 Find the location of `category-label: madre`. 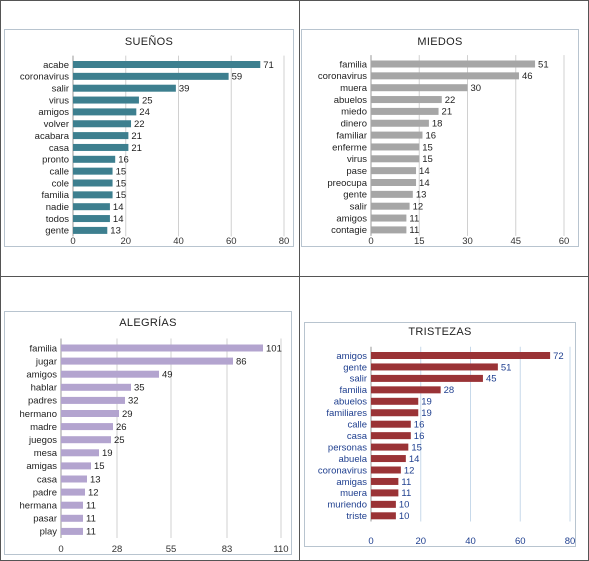

category-label: madre is located at coordinates (43, 427).